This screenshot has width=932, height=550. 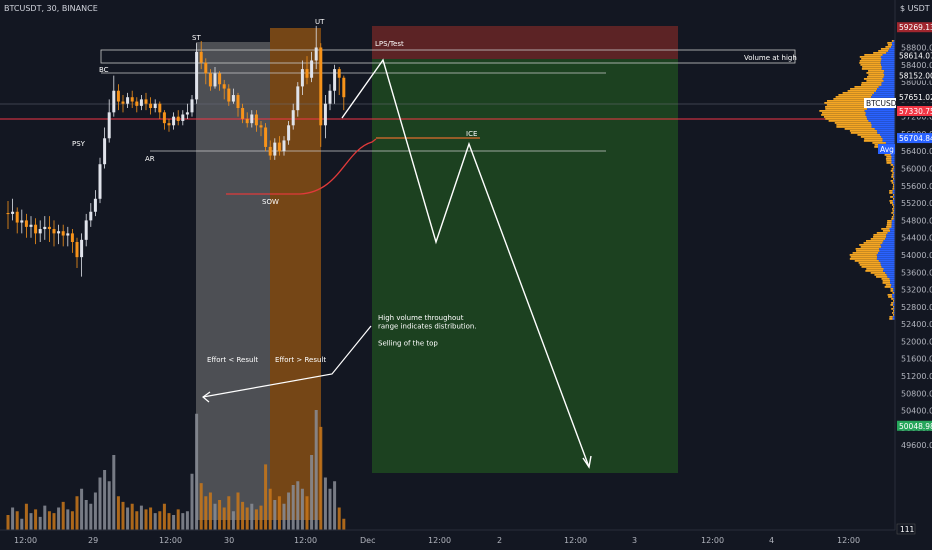 I want to click on y-tick-label: 56000.00, so click(x=916, y=169).